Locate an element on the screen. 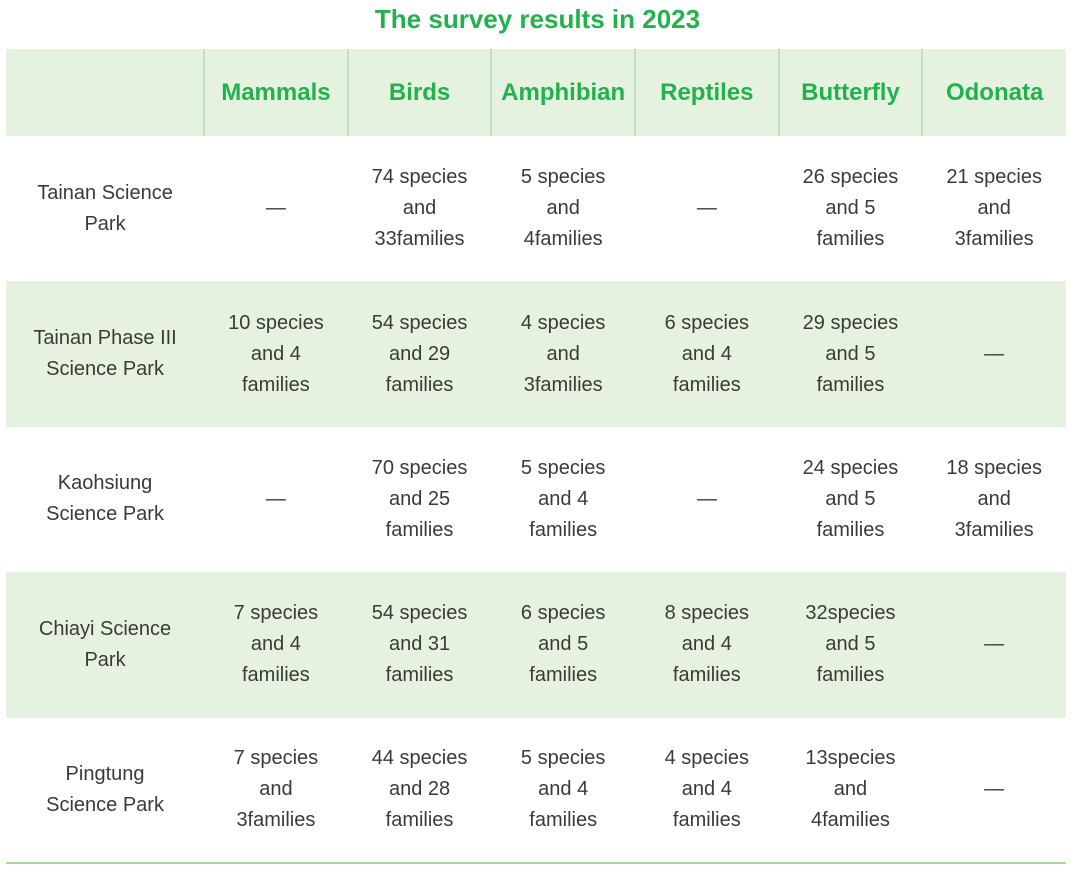 This screenshot has height=873, width=1075. cell-line: 44 species is located at coordinates (419, 758).